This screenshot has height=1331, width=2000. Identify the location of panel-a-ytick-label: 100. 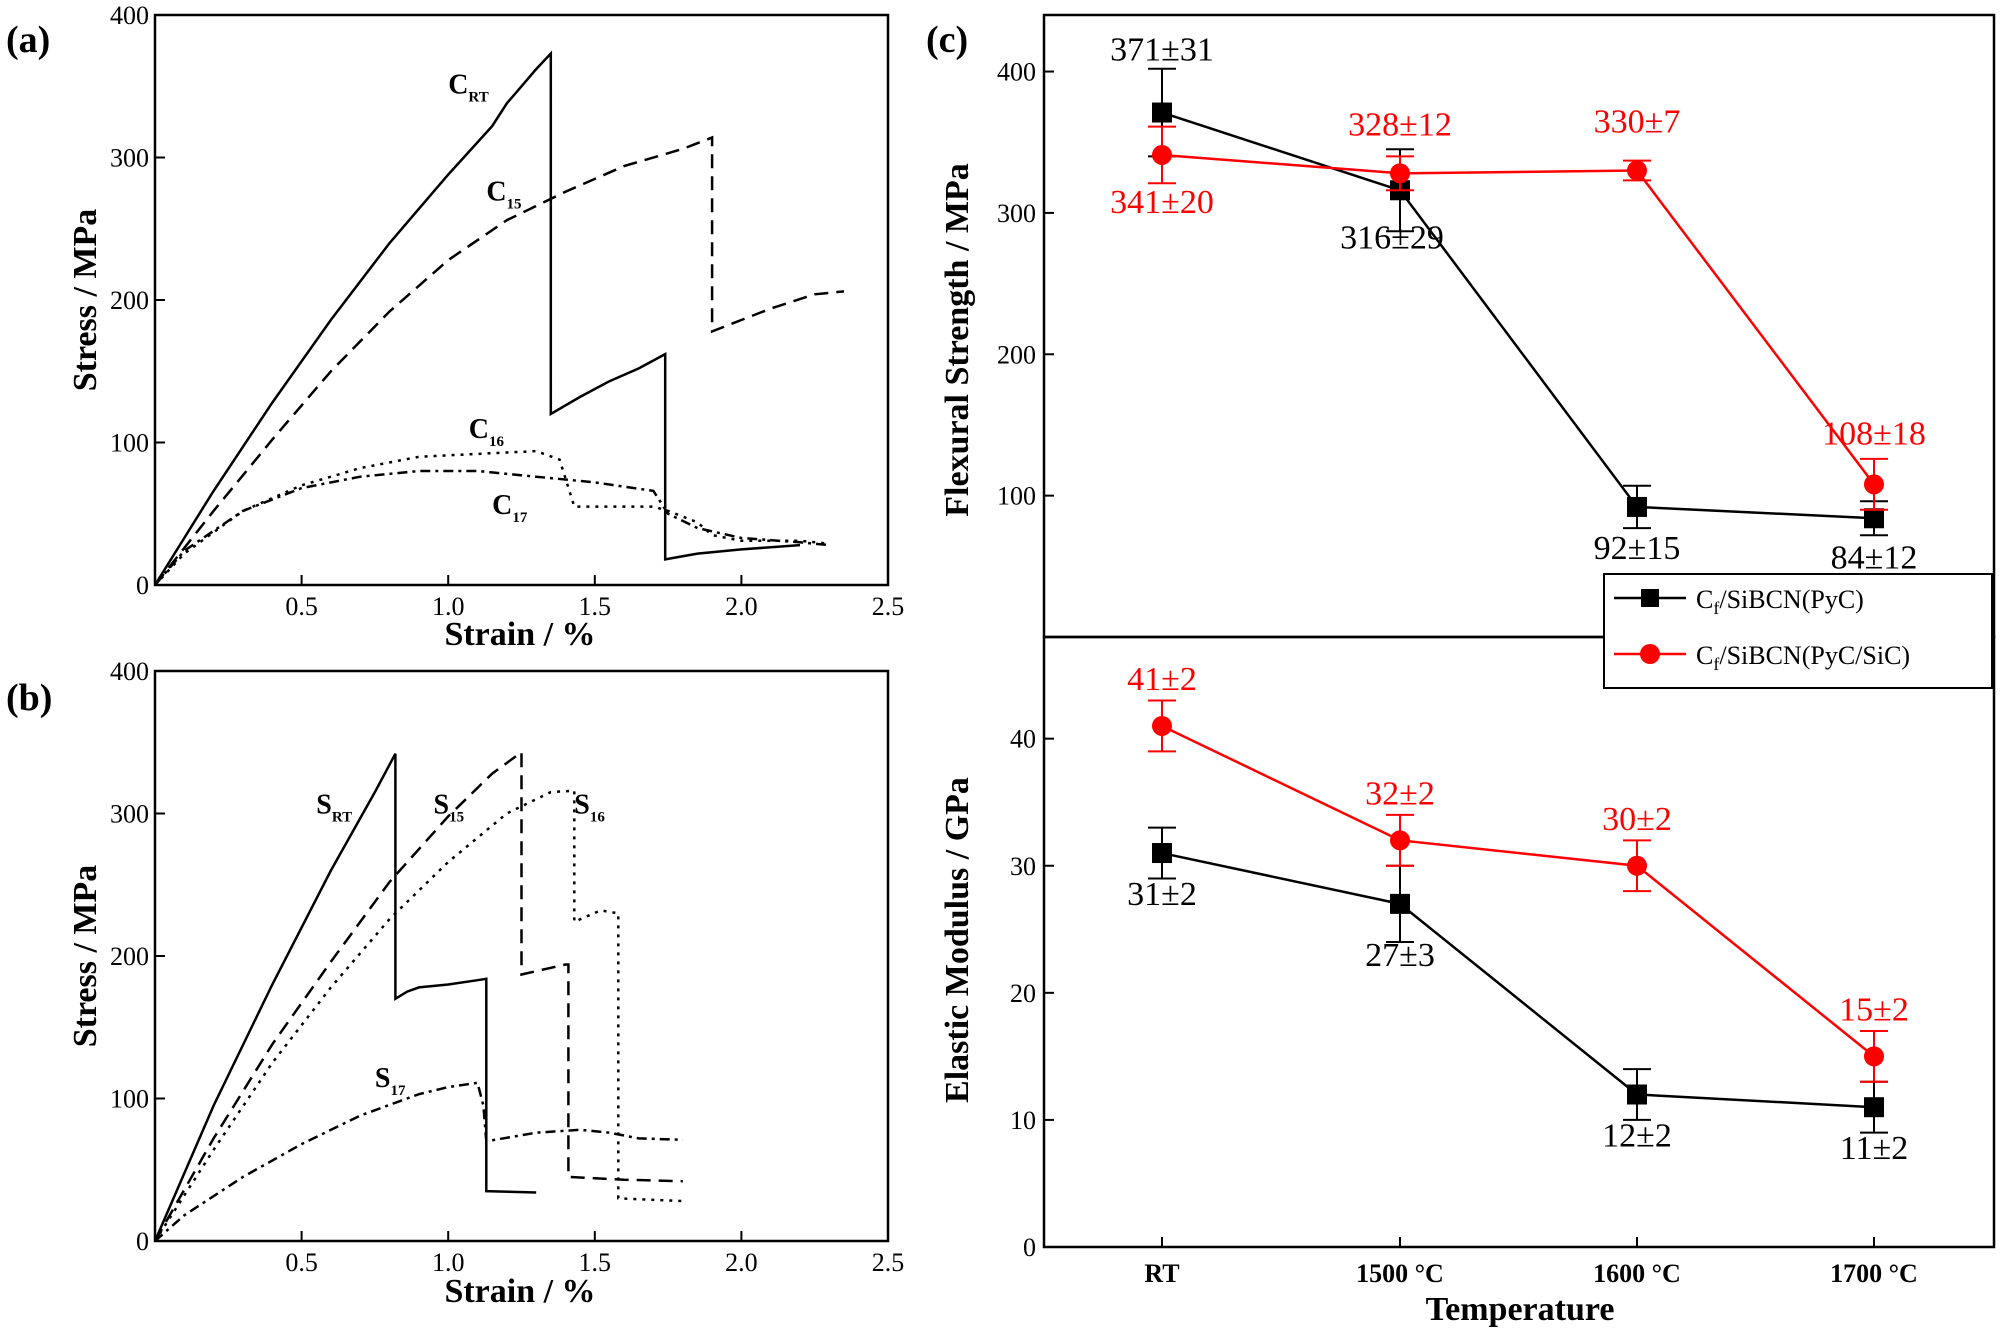
(129, 443).